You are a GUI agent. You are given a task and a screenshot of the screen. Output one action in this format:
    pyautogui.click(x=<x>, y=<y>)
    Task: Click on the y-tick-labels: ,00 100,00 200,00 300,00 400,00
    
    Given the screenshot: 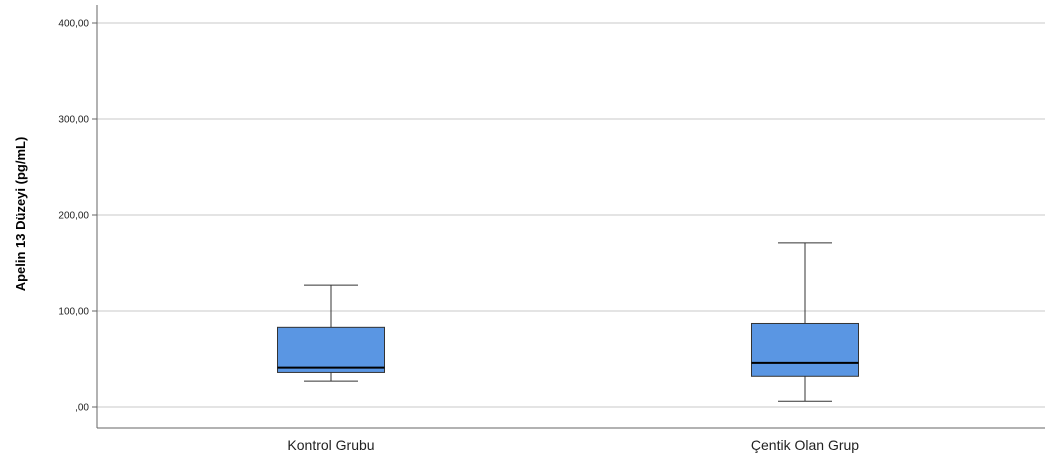 What is the action you would take?
    pyautogui.click(x=73, y=216)
    